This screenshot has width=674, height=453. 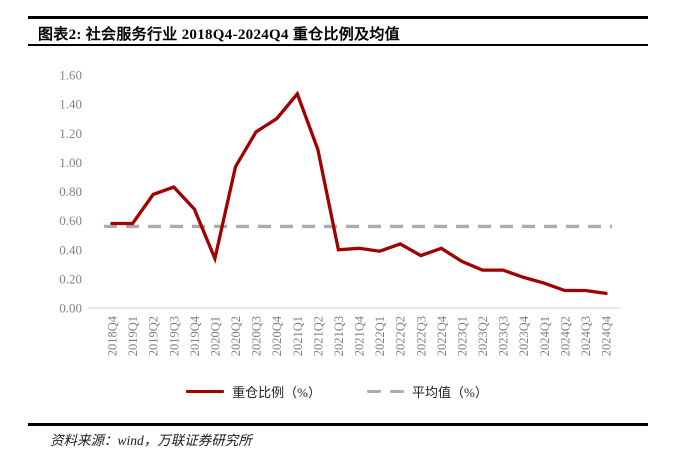 What do you see at coordinates (195, 335) in the screenshot?
I see `x-tick-label: 2019Q4` at bounding box center [195, 335].